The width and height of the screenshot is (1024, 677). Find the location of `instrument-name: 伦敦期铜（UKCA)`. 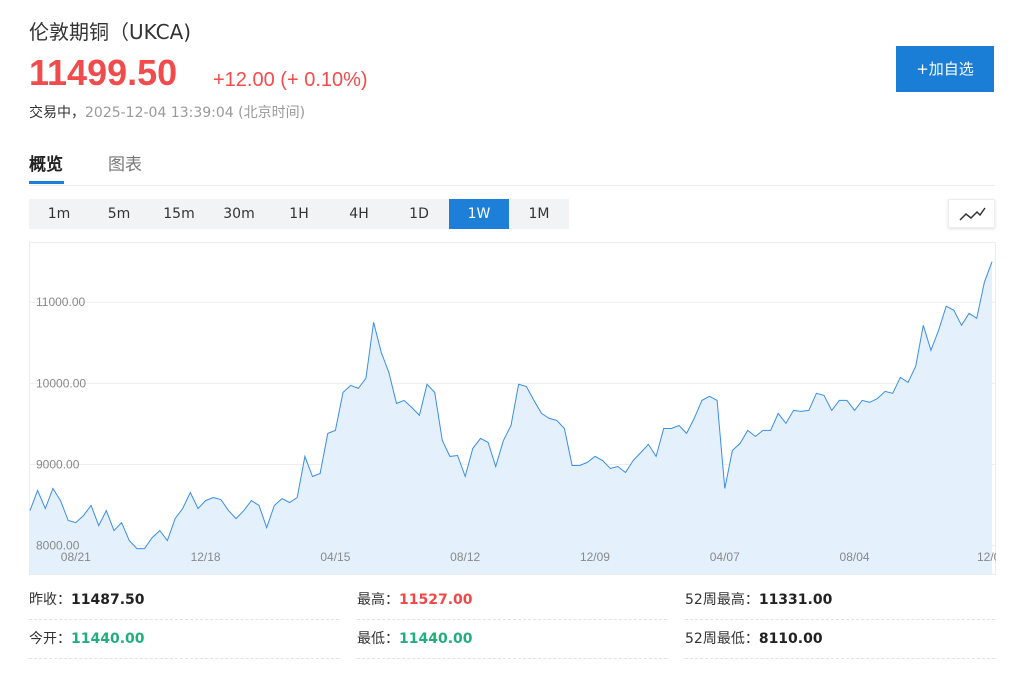

instrument-name: 伦敦期铜（UKCA) is located at coordinates (110, 32).